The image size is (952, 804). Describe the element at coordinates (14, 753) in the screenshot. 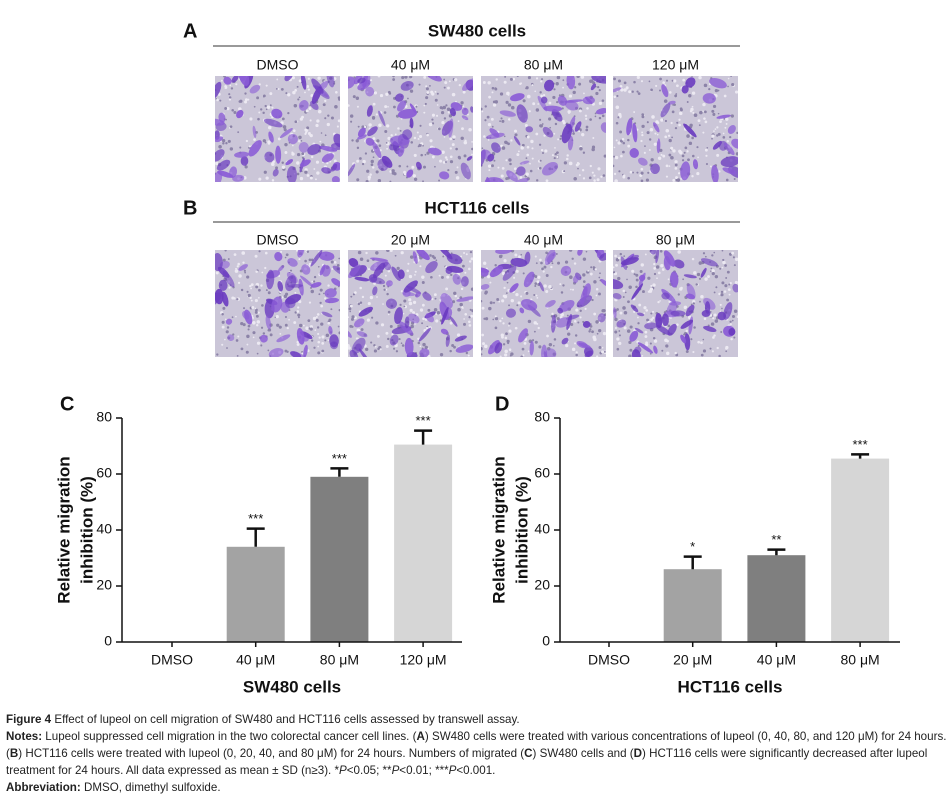

I see `caption-run: B` at that location.